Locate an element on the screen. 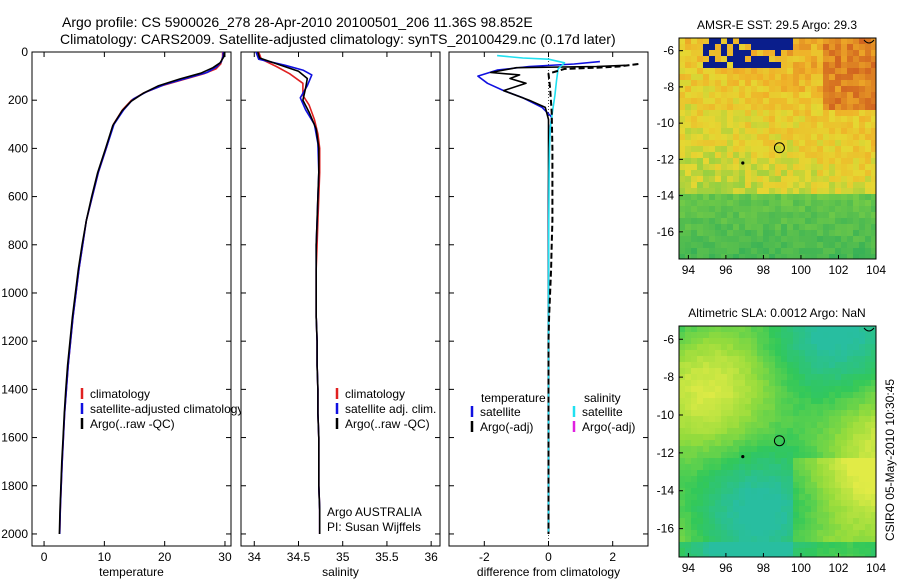 The image size is (900, 580). map-panel-2: 94 96 98 100 102 104 -6 -8 -10 -12 -14 -16 is located at coordinates (771, 450).